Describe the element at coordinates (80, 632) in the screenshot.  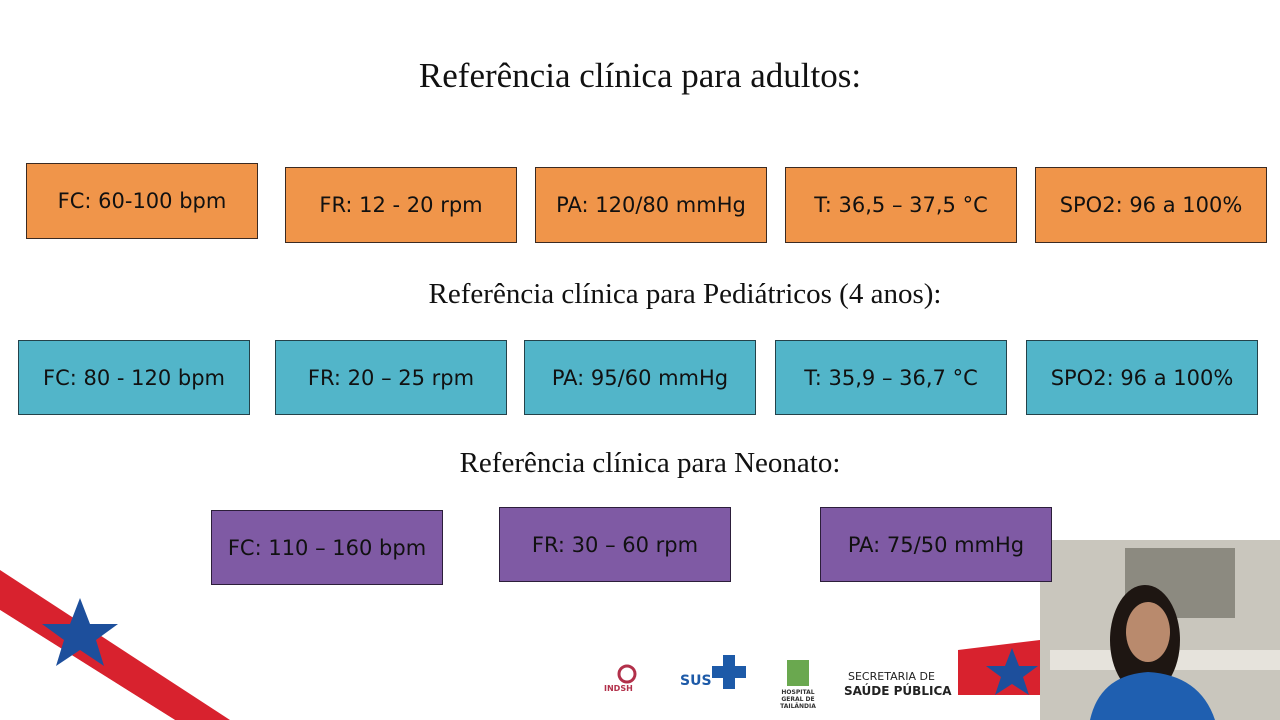
I see `star` at that location.